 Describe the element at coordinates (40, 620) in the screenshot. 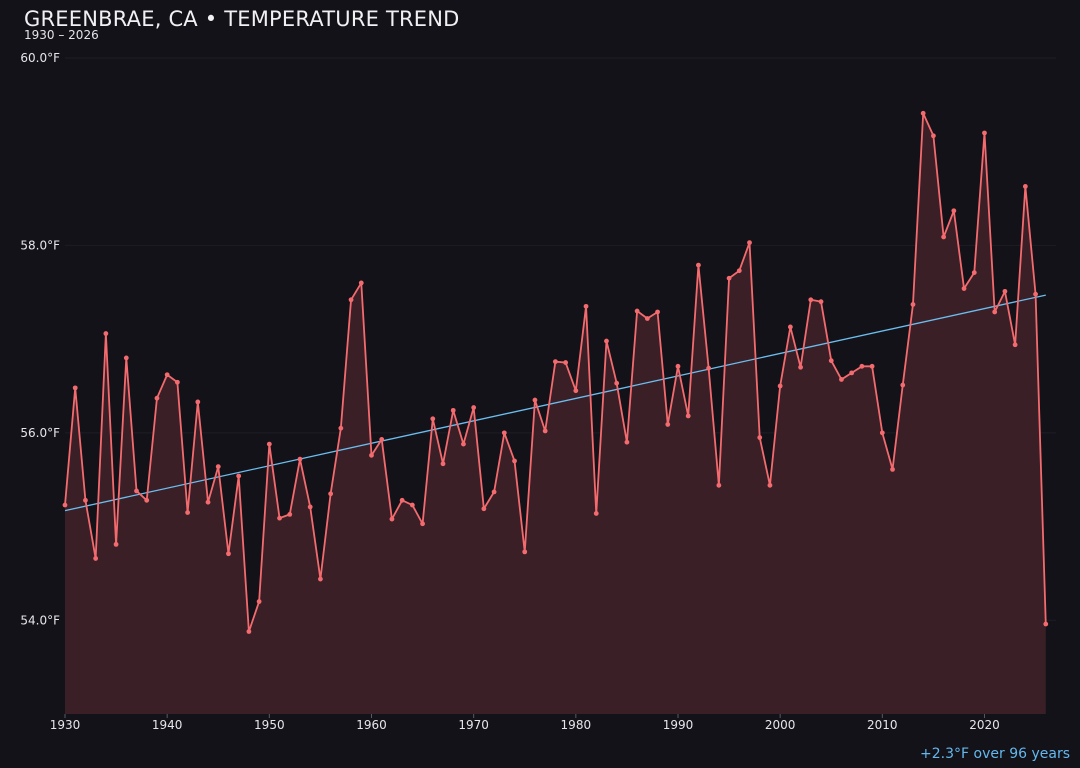

I see `y-tick-label: 54.0°F` at that location.